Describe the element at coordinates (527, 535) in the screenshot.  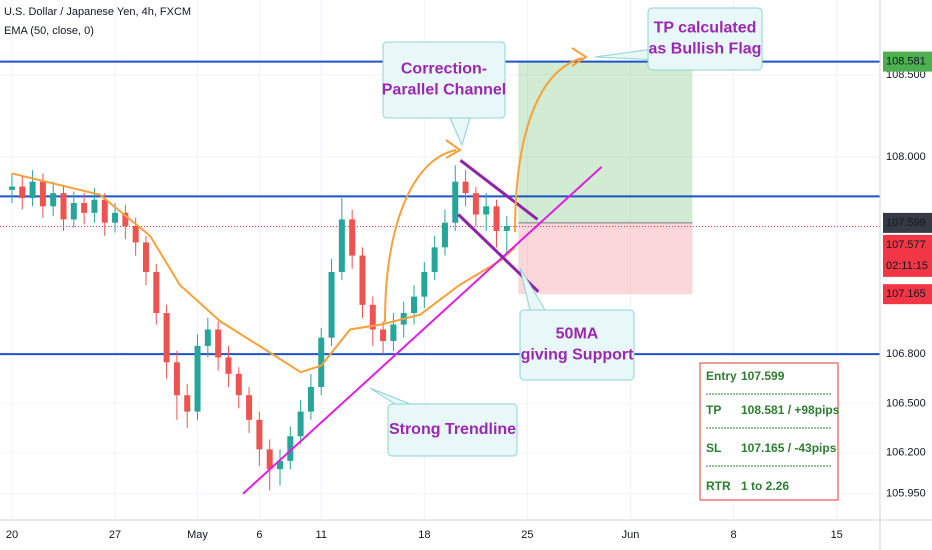
I see `x-tick-label: 25` at that location.